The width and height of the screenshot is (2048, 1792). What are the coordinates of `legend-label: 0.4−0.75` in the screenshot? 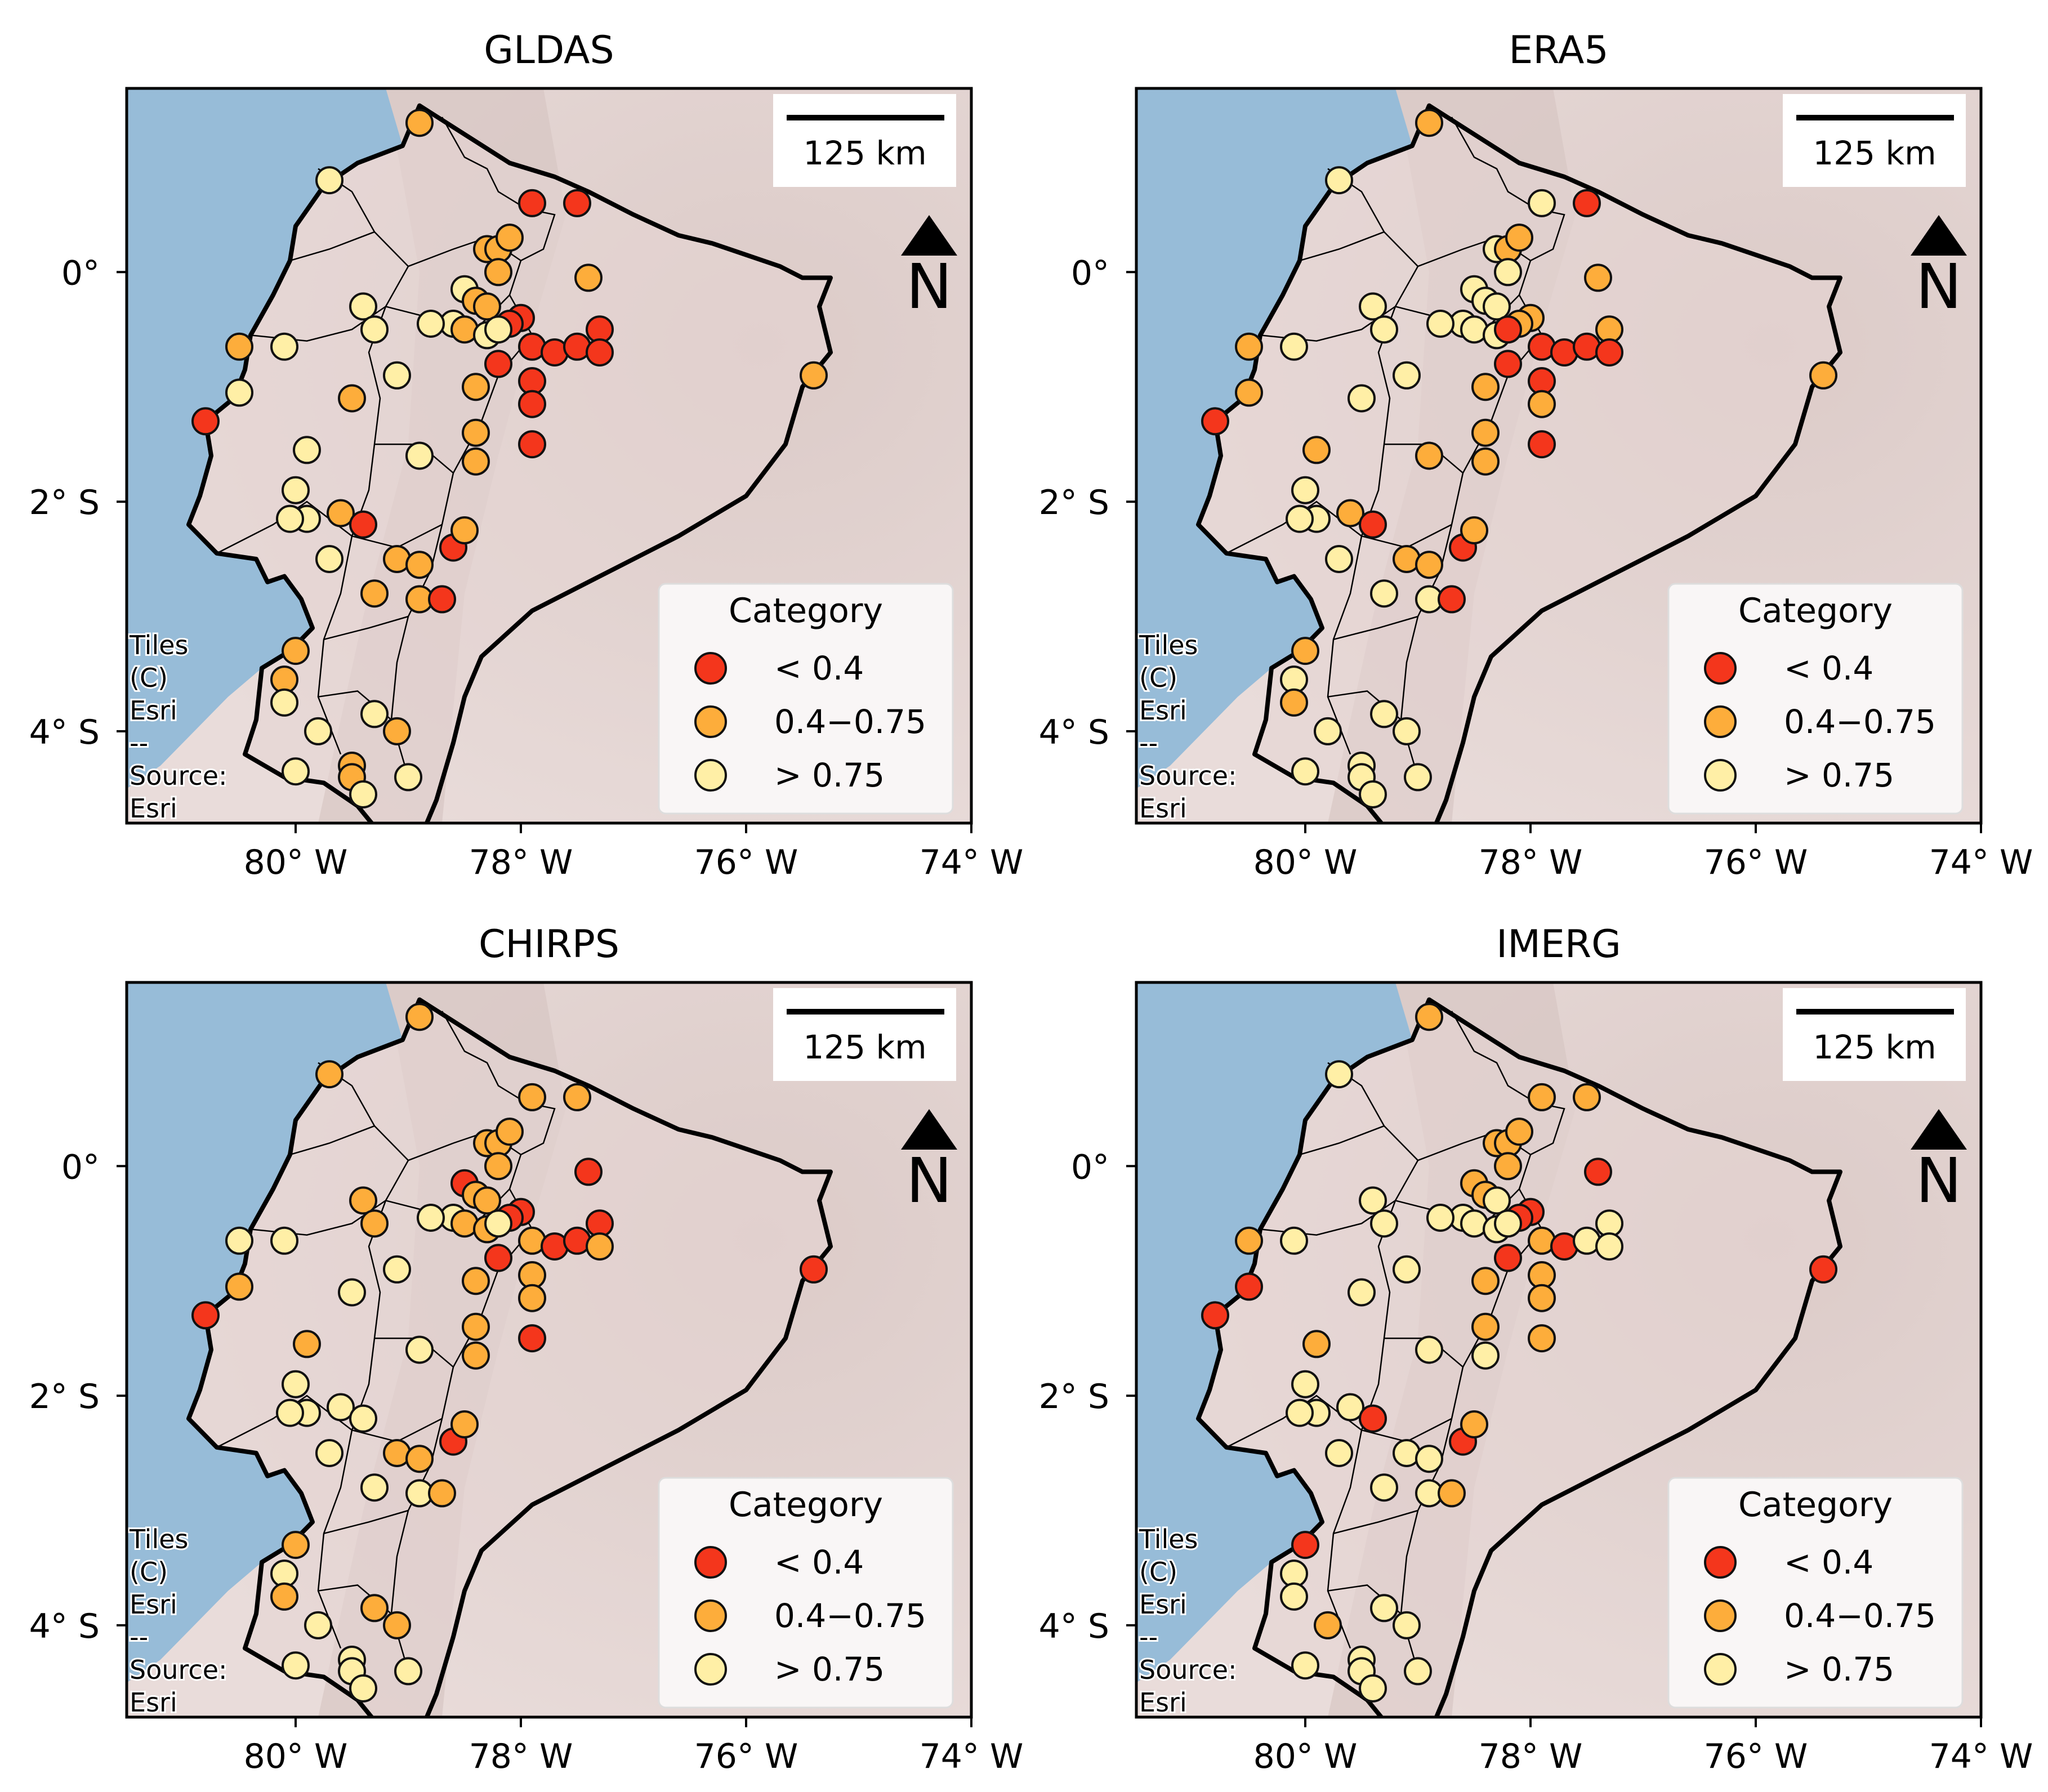 It's located at (1860, 1616).